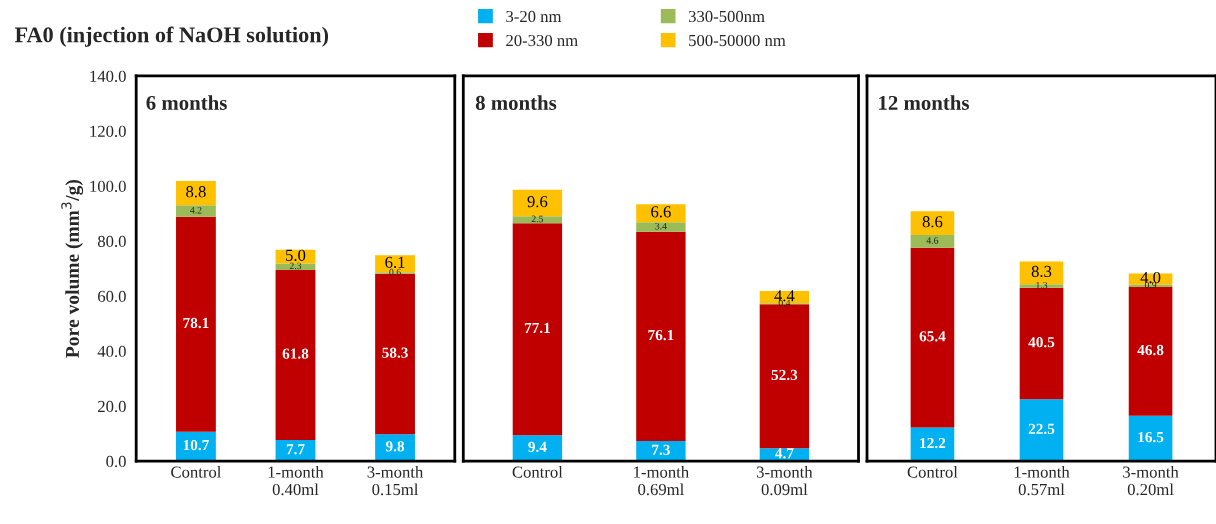 This screenshot has height=524, width=1216. I want to click on data-label: 9.6, so click(537, 202).